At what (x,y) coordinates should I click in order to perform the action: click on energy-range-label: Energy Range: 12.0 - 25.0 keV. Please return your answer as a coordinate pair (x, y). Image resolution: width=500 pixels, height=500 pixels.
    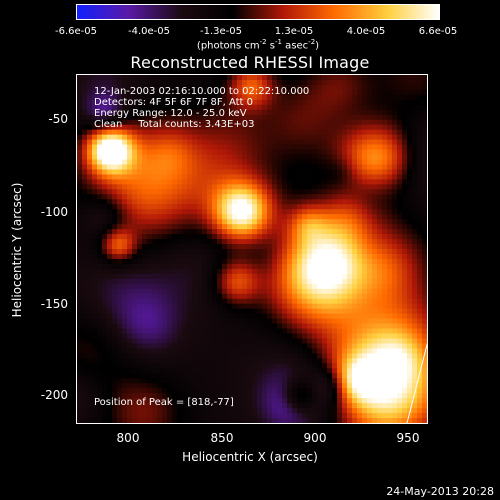
    Looking at the image, I should click on (170, 113).